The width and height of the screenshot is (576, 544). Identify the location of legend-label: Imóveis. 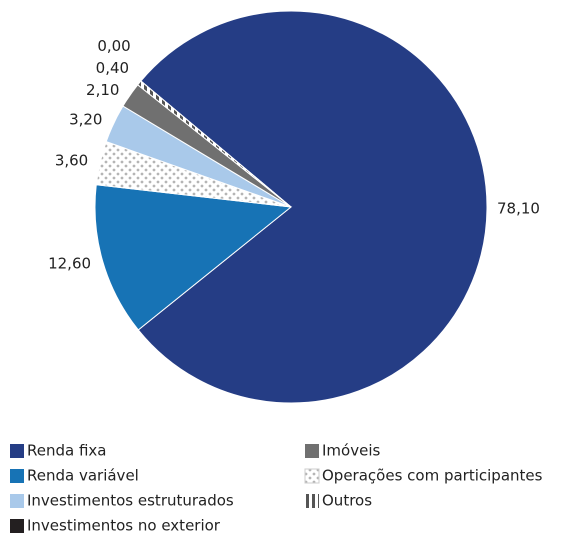
(351, 451).